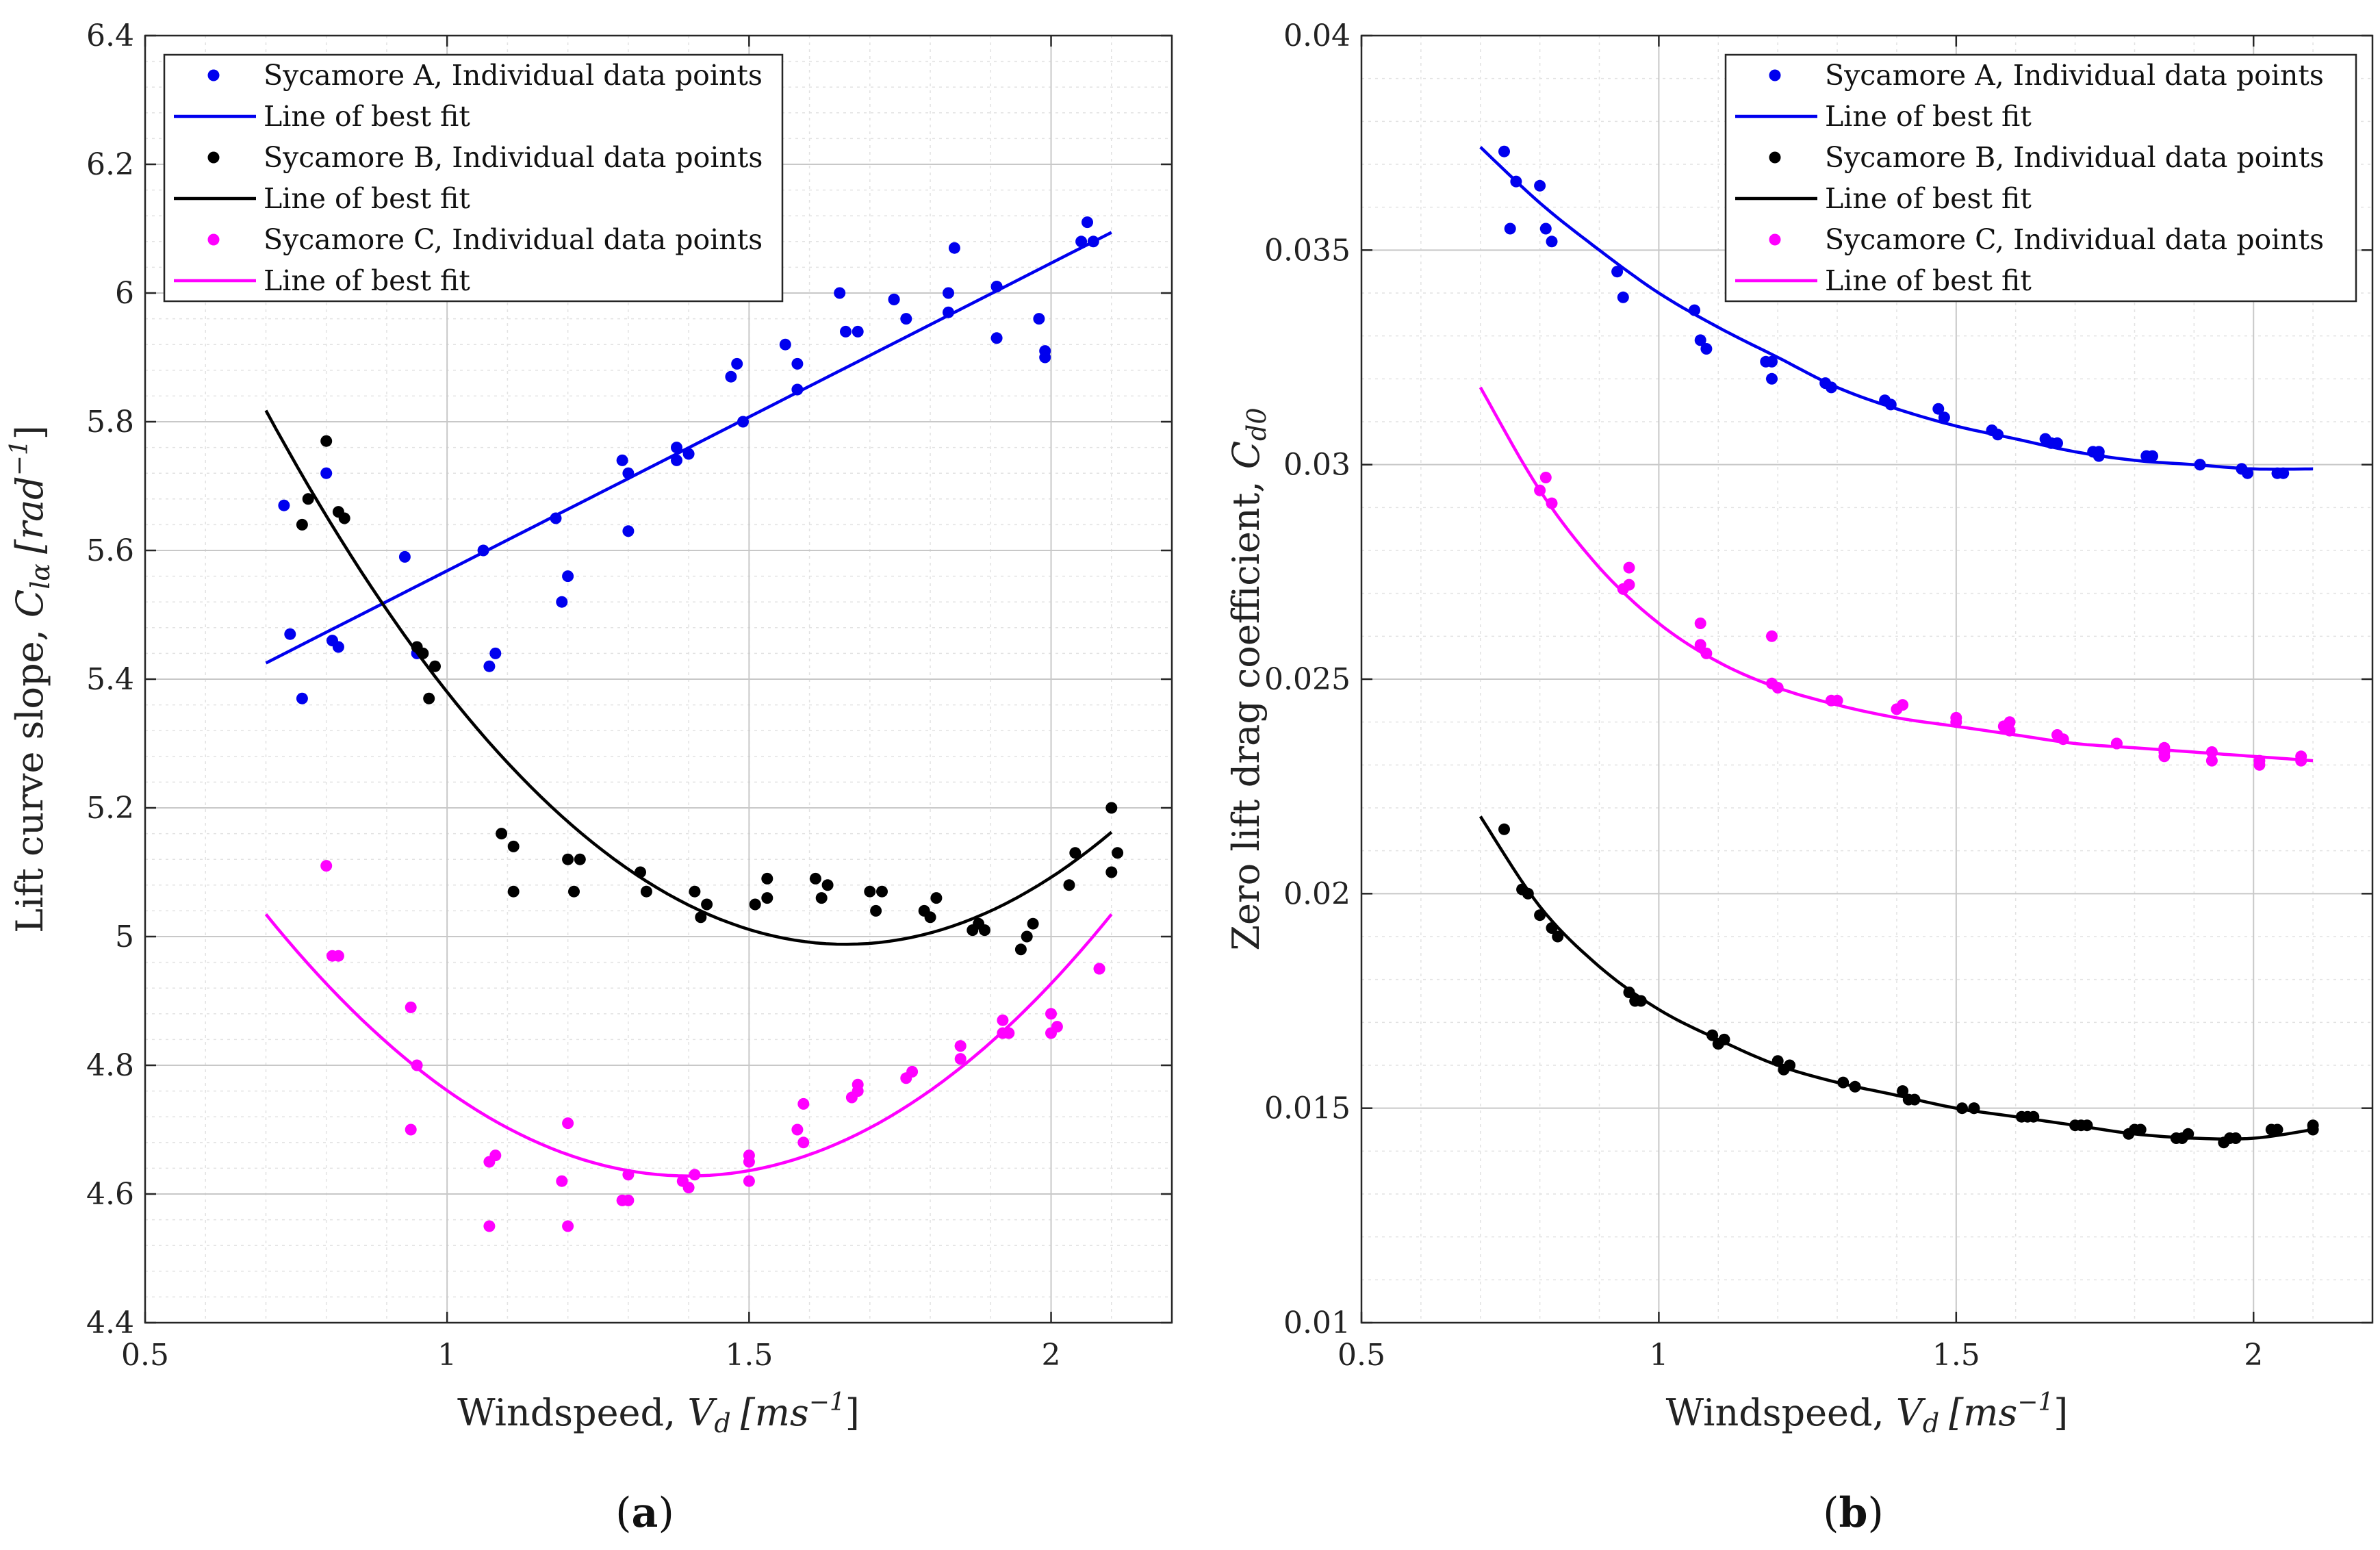  What do you see at coordinates (124, 936) in the screenshot?
I see `y-tick-label: 5` at bounding box center [124, 936].